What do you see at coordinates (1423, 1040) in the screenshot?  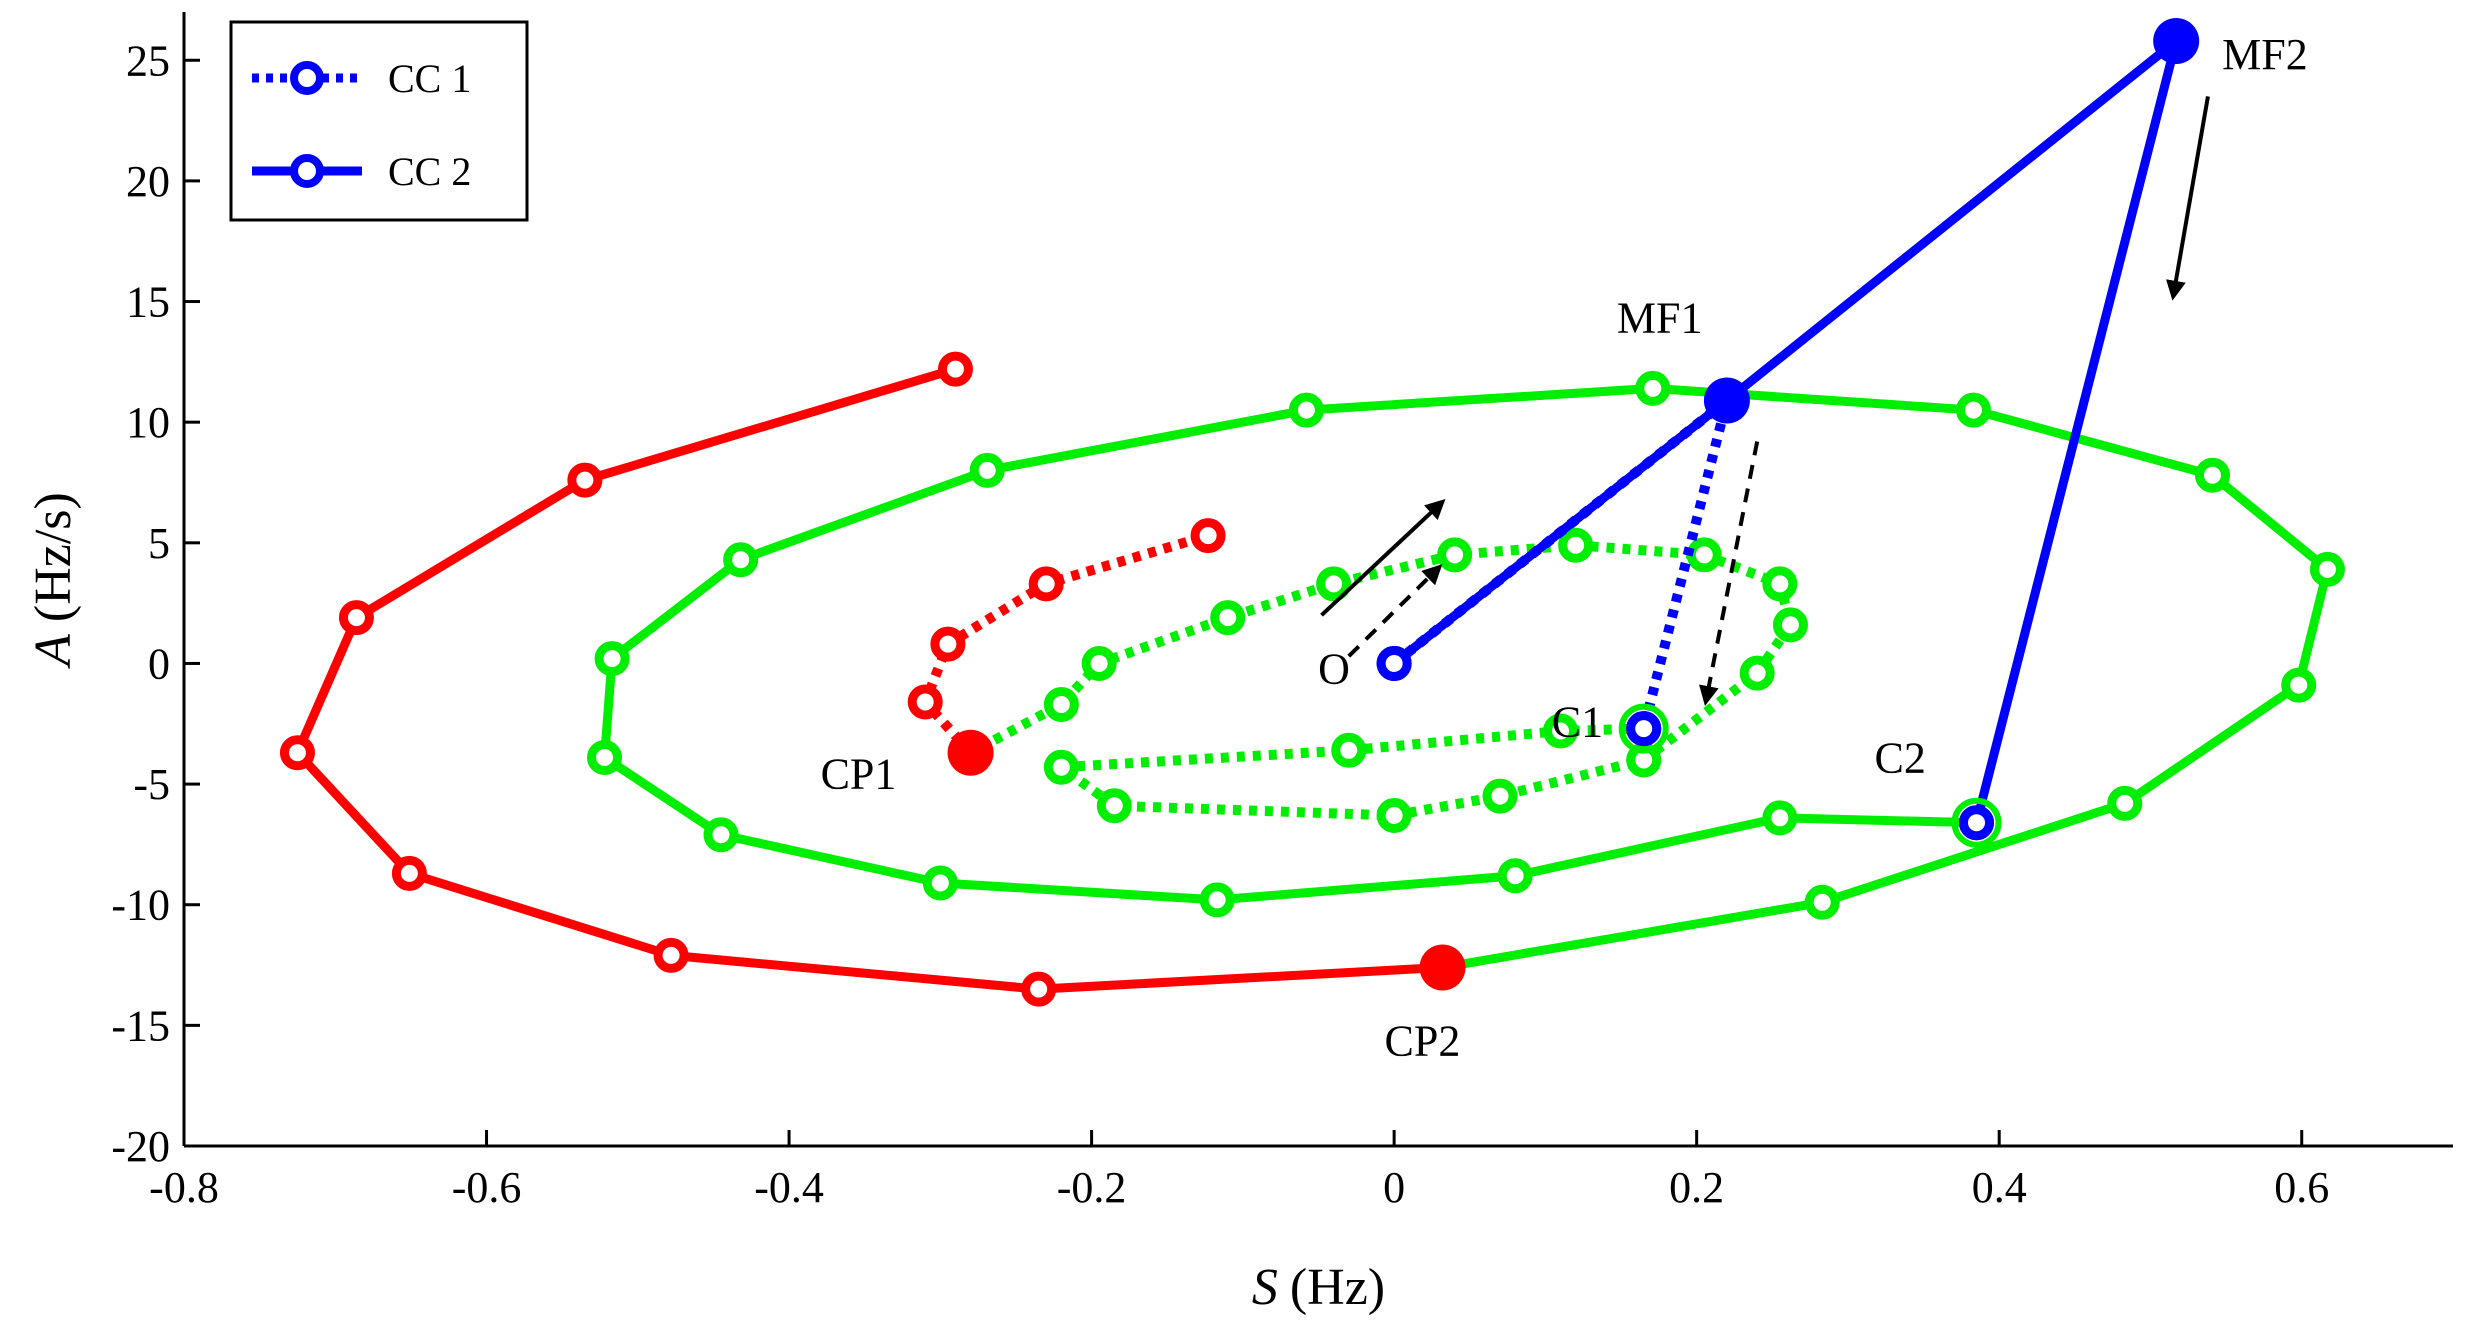 I see `annotation-label: CP2` at bounding box center [1423, 1040].